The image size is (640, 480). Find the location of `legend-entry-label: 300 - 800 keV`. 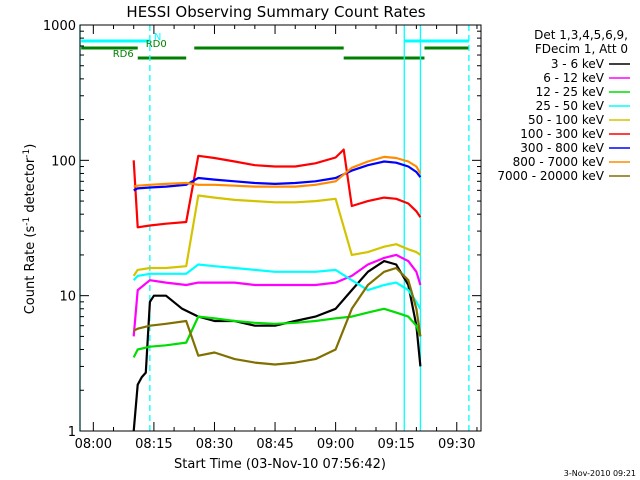

legend-entry-label: 300 - 800 keV is located at coordinates (562, 148).